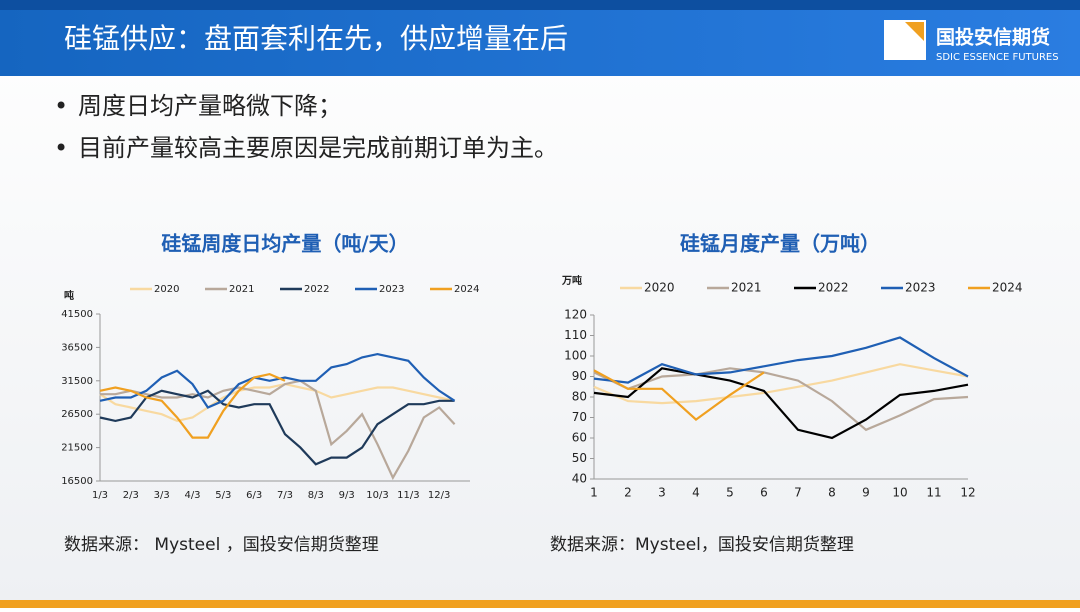 This screenshot has height=612, width=1080. I want to click on x-tick-label: 10, so click(899, 493).